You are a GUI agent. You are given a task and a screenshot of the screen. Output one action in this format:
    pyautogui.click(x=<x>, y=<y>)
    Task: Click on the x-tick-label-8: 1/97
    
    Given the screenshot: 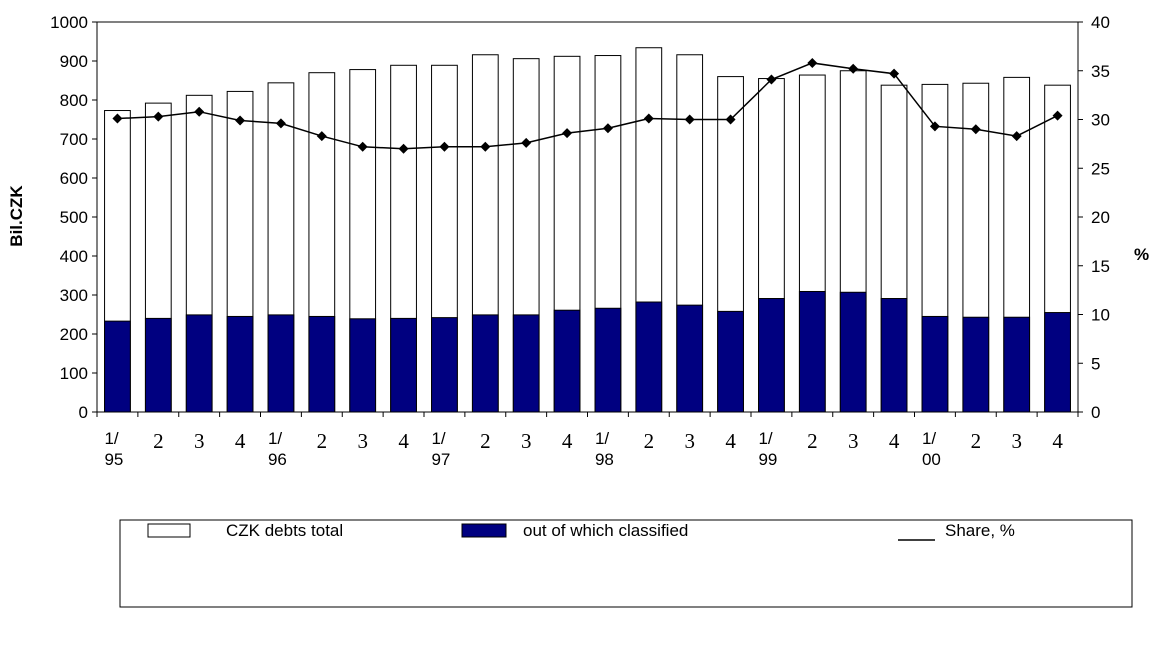 What is the action you would take?
    pyautogui.click(x=440, y=449)
    